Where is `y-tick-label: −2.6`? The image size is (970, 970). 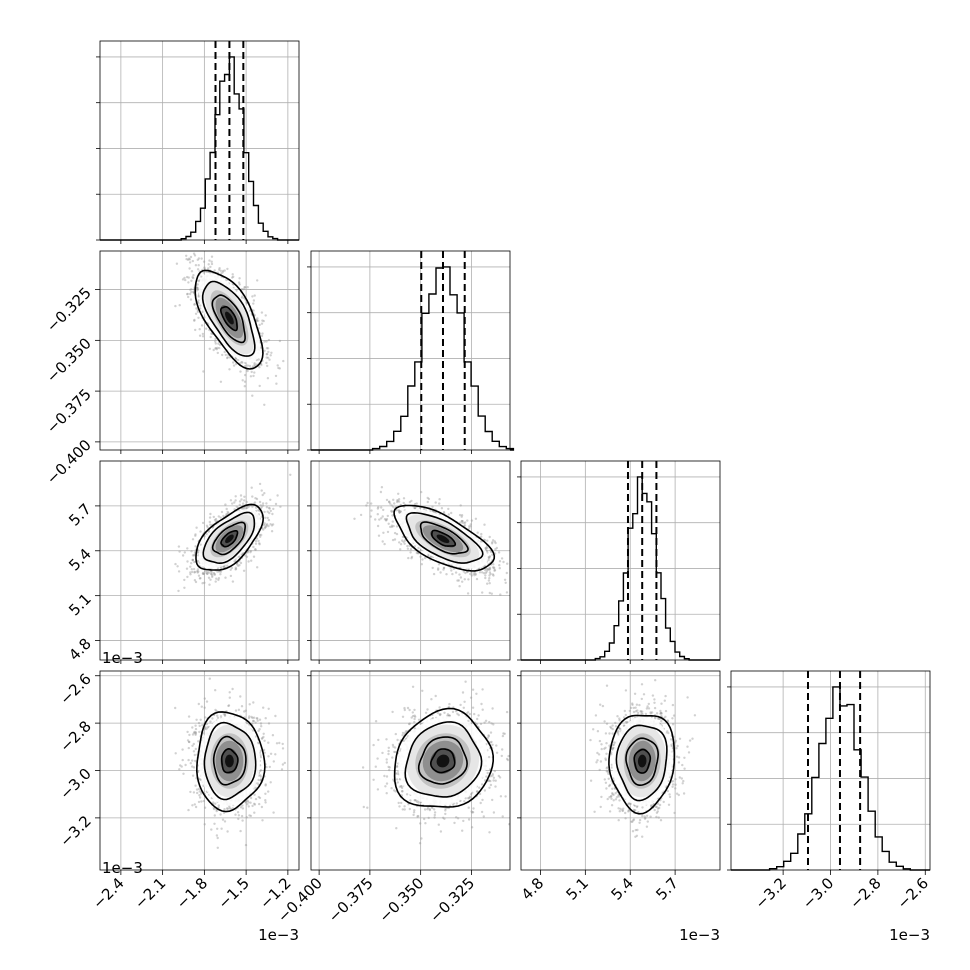
y-tick-label: −2.6 is located at coordinates (75, 689).